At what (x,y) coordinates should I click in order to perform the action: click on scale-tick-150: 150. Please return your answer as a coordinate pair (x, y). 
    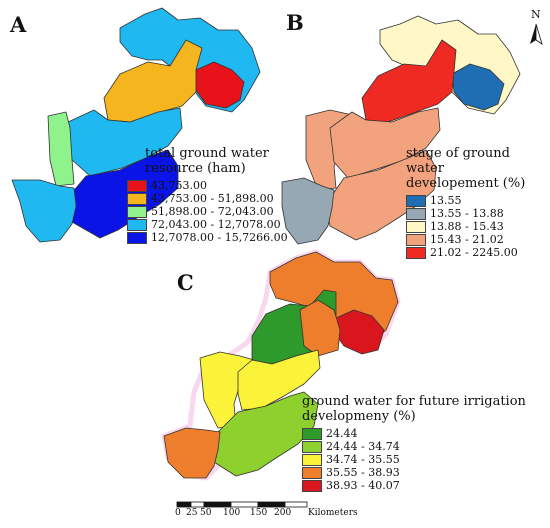
    Looking at the image, I should click on (259, 513).